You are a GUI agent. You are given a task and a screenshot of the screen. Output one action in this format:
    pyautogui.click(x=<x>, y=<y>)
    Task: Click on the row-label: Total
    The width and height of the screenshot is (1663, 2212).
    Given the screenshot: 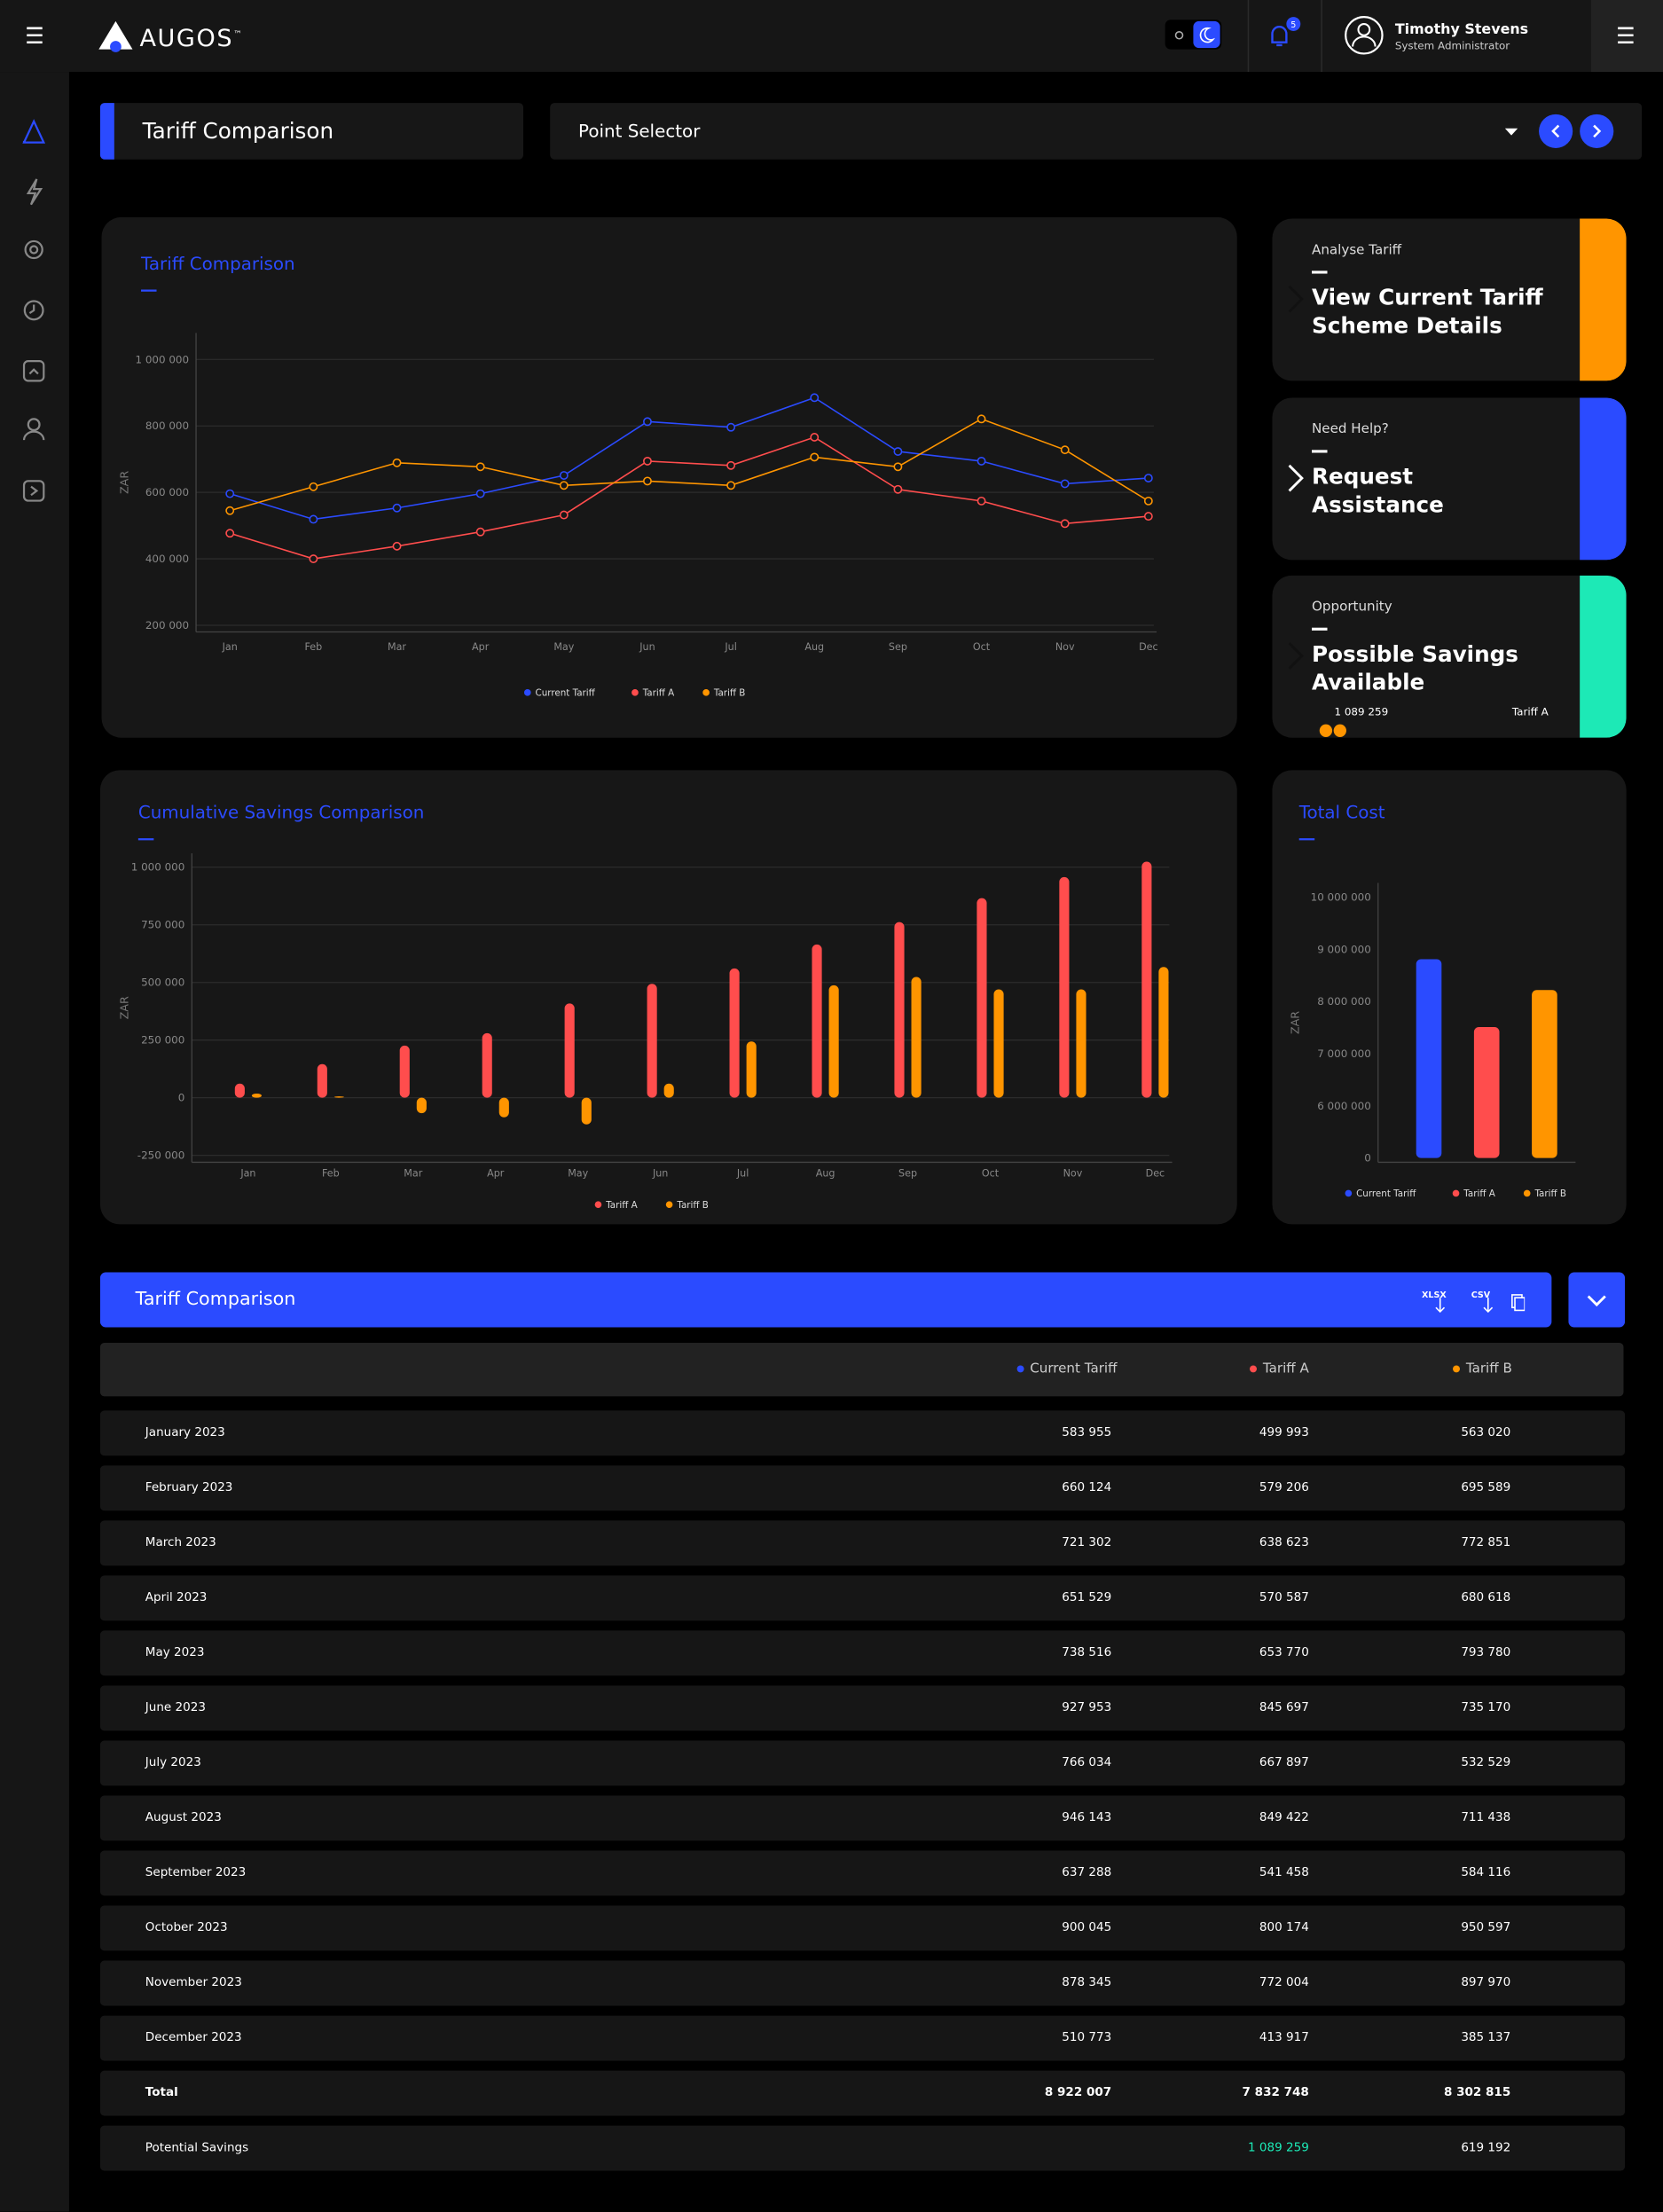 What is the action you would take?
    pyautogui.click(x=162, y=2093)
    